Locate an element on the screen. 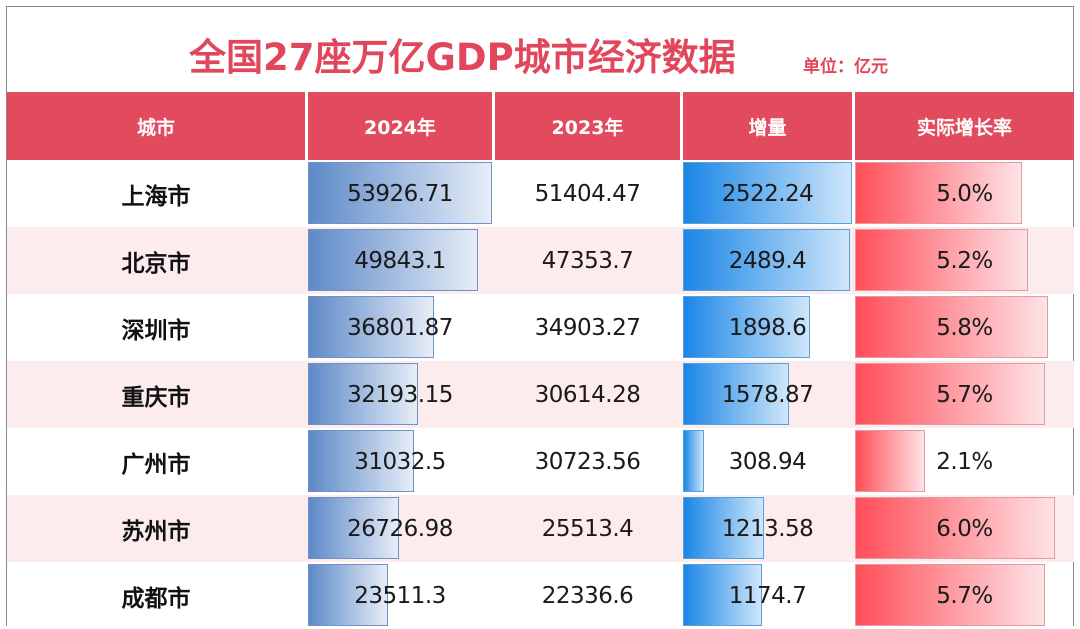 This screenshot has height=629, width=1080. city-name: 广州市 is located at coordinates (156, 464).